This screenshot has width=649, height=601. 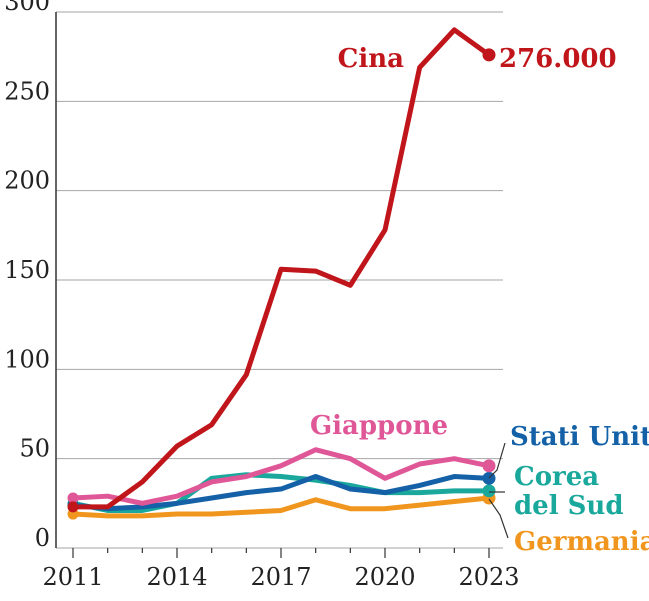 What do you see at coordinates (27, 8) in the screenshot?
I see `y-tick-label: 300` at bounding box center [27, 8].